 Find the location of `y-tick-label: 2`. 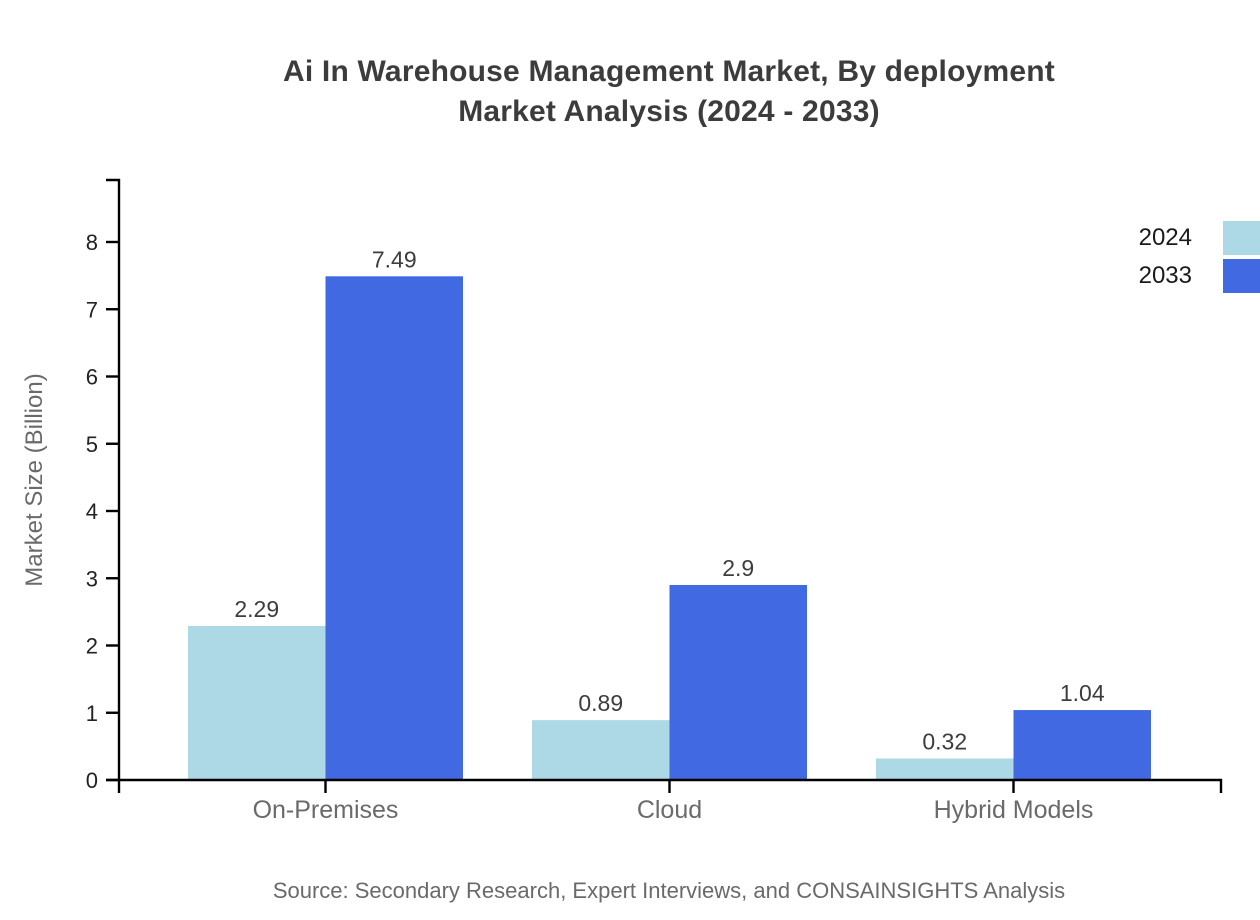

y-tick-label: 2 is located at coordinates (92, 646).